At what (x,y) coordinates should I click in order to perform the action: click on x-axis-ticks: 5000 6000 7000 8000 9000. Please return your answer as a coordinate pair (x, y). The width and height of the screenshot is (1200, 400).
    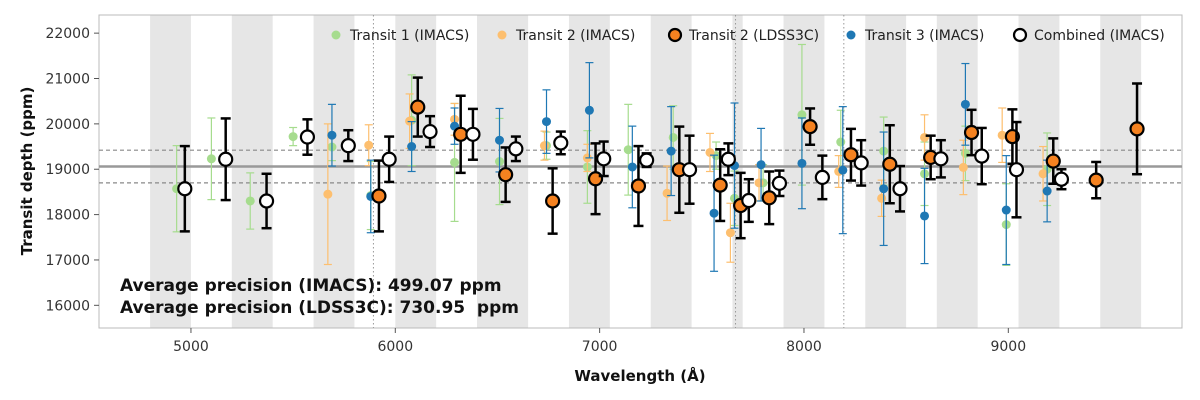
    Looking at the image, I should click on (599, 341).